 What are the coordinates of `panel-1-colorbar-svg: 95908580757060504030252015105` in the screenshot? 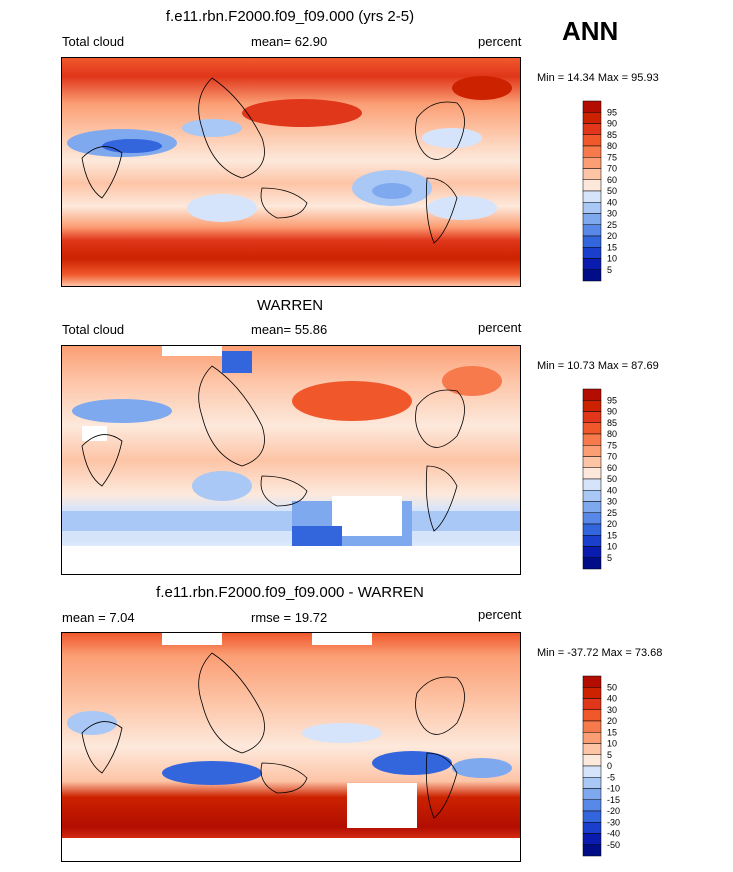 It's located at (613, 193).